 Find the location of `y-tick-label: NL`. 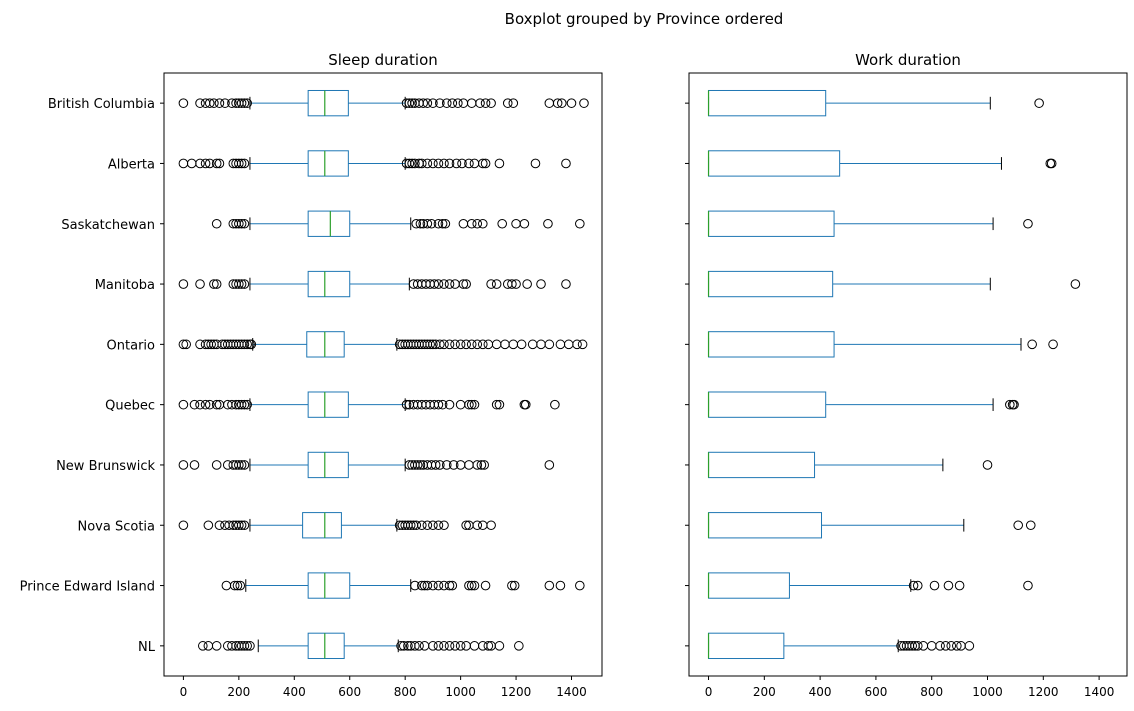

y-tick-label: NL is located at coordinates (147, 647).